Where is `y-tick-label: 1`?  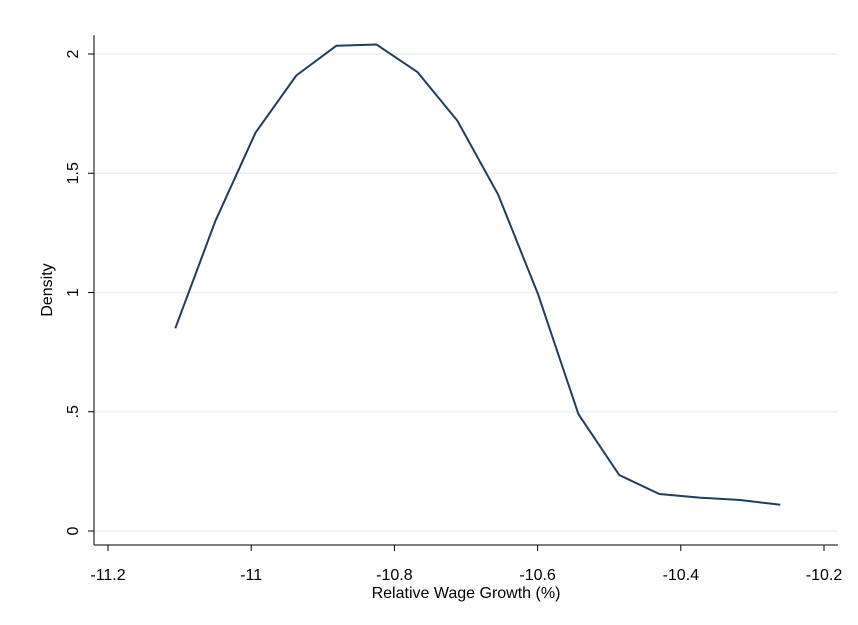
y-tick-label: 1 is located at coordinates (73, 292).